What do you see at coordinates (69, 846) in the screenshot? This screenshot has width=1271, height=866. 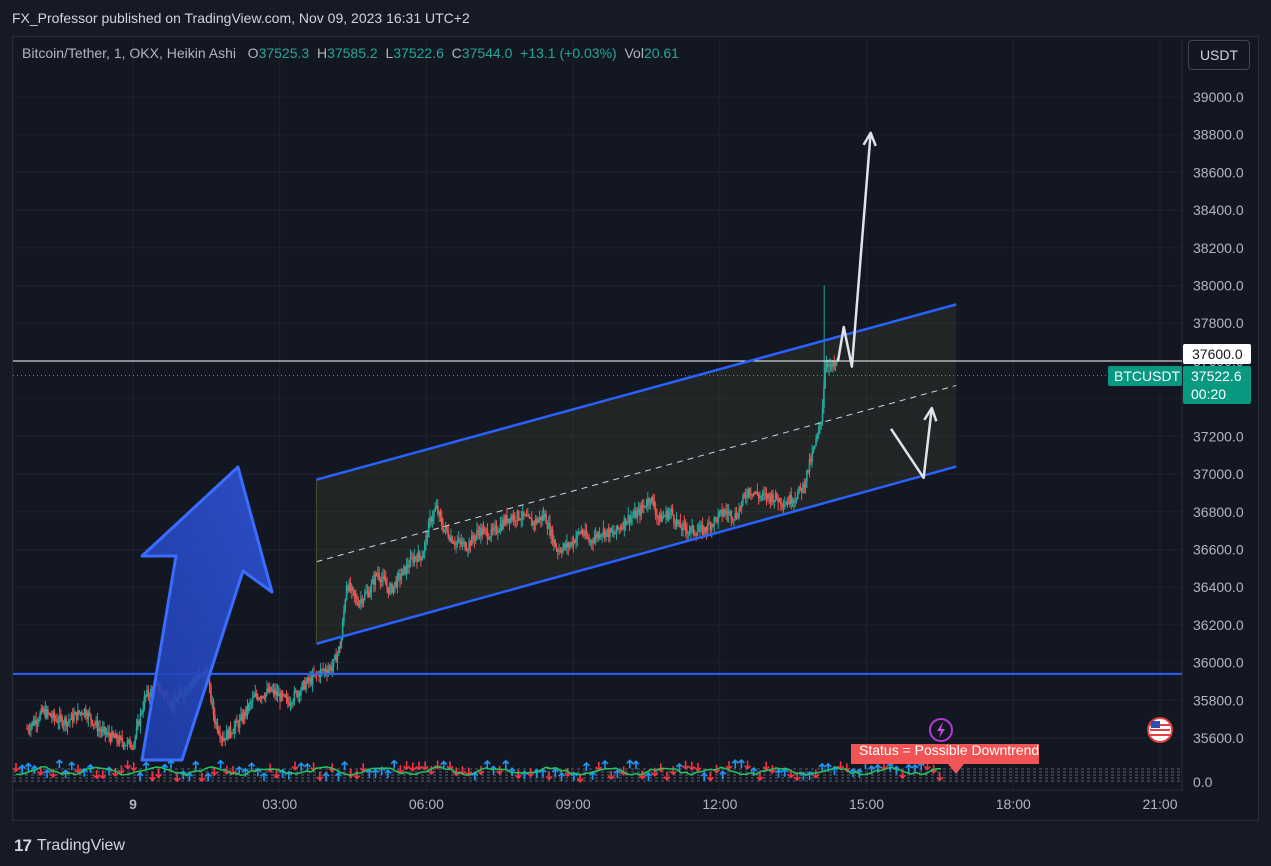 I see `tradingview-logo: 17 TradingView` at bounding box center [69, 846].